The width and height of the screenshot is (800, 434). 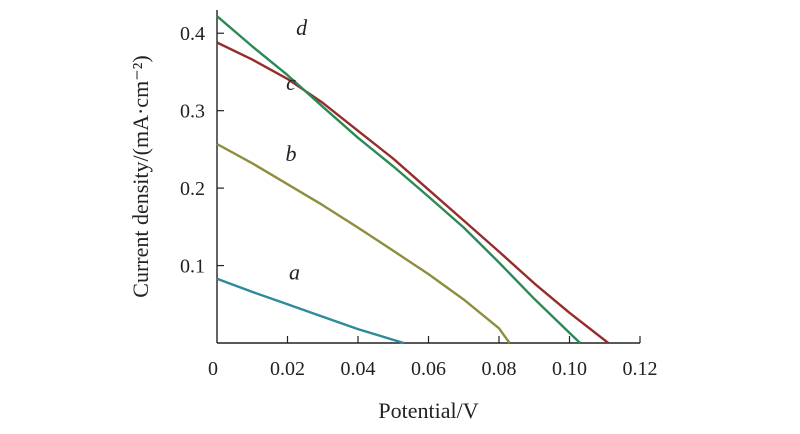 I want to click on x-tick-label: 0.06, so click(x=428, y=369).